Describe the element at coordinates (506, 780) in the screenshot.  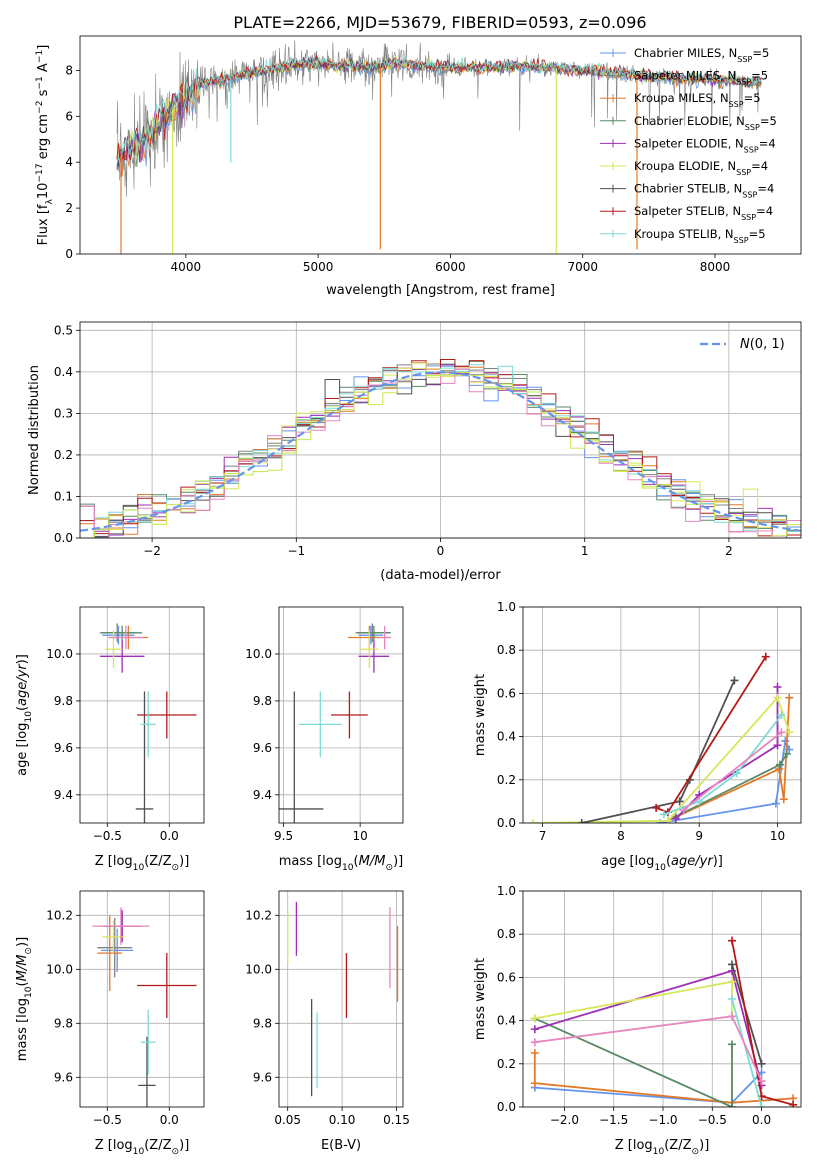
I see `y-tick-label: 0.2` at that location.